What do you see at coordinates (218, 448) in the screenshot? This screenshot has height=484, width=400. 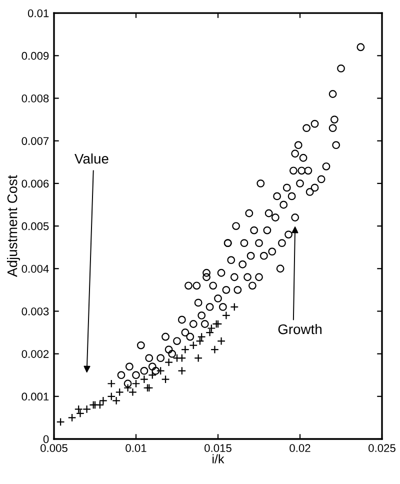 I see `x-tick-label: 0.015` at bounding box center [218, 448].